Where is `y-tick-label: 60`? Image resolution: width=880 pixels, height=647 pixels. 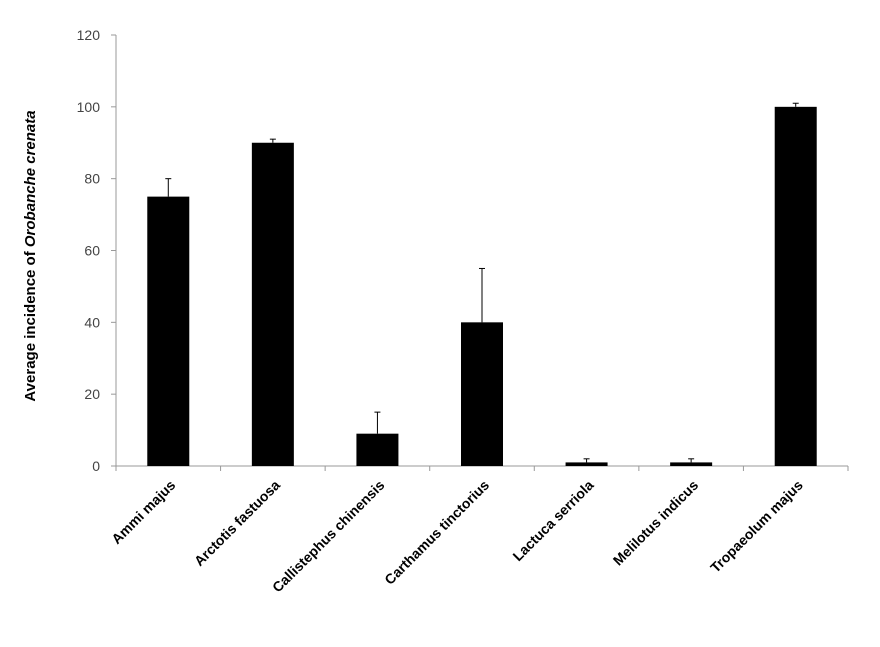 y-tick-label: 60 is located at coordinates (92, 251).